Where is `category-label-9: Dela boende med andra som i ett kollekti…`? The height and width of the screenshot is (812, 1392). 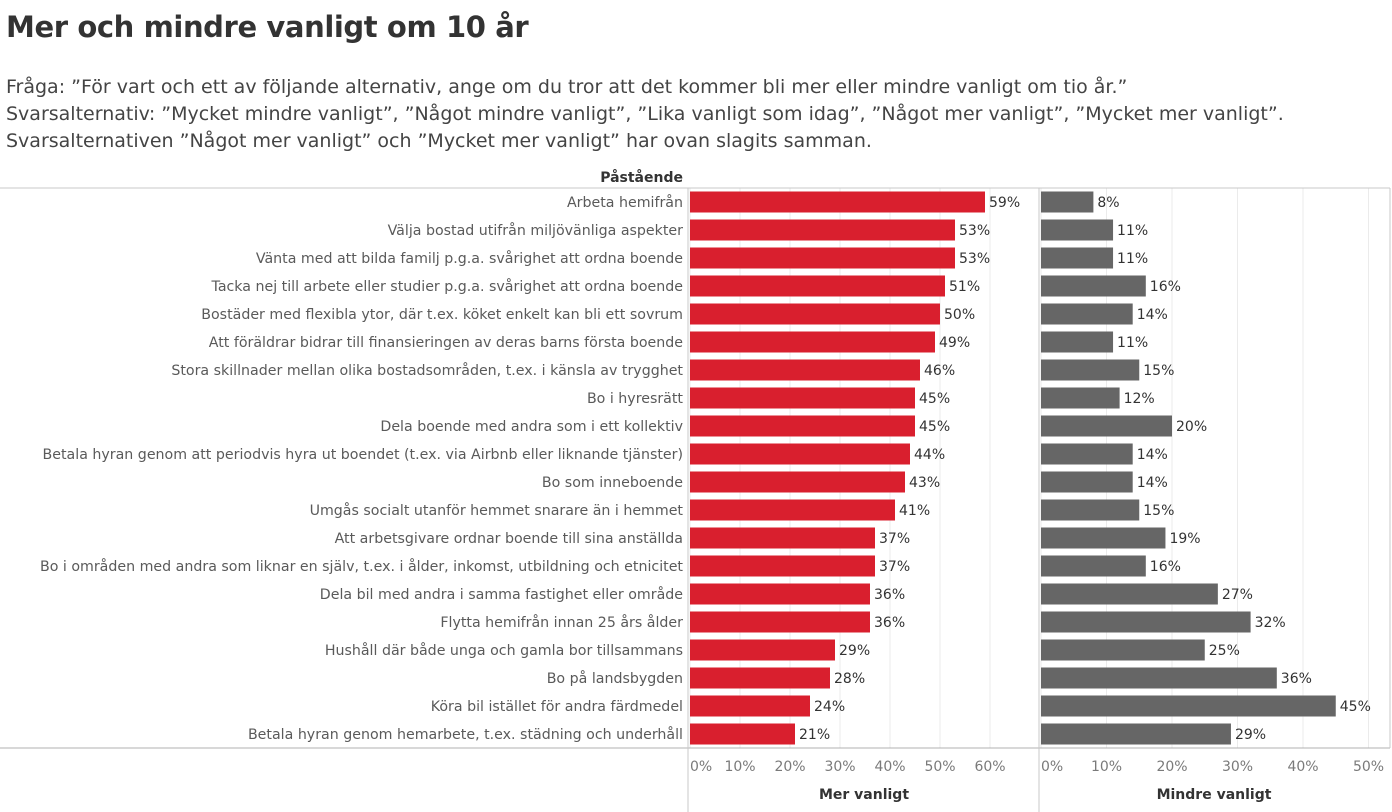 category-label-9: Dela boende med andra som i ett kollekti… is located at coordinates (531, 427).